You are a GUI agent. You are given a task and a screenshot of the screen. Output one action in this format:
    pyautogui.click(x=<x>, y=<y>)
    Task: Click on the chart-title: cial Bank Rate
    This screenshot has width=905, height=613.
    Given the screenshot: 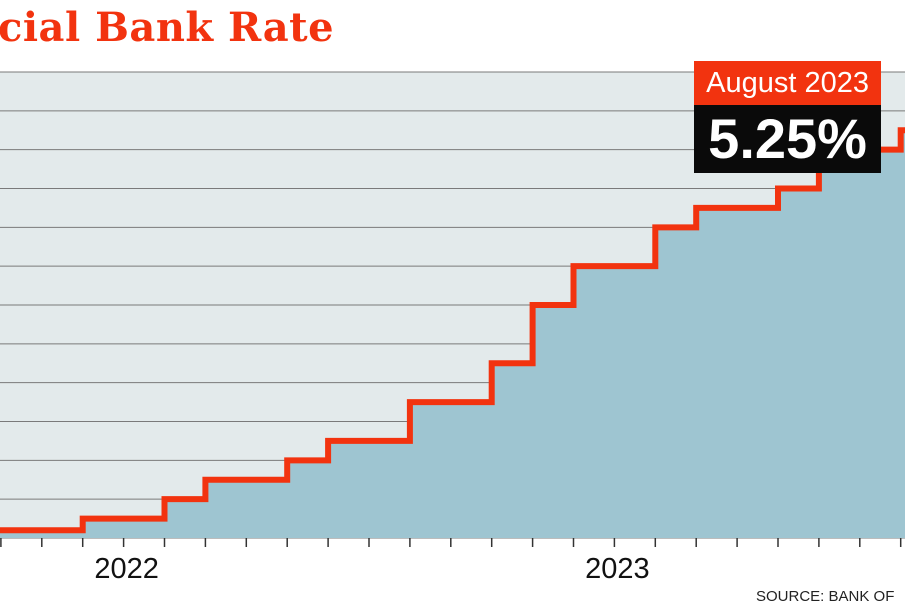 What is the action you would take?
    pyautogui.click(x=167, y=27)
    